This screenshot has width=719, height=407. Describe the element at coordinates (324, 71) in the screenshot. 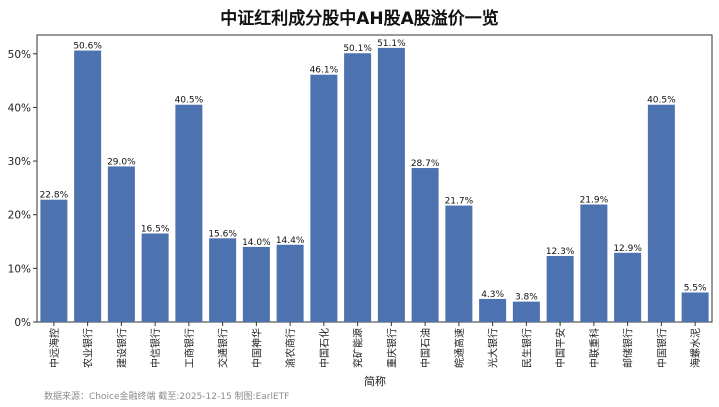

I see `bar-value-label: 46.1%` at that location.